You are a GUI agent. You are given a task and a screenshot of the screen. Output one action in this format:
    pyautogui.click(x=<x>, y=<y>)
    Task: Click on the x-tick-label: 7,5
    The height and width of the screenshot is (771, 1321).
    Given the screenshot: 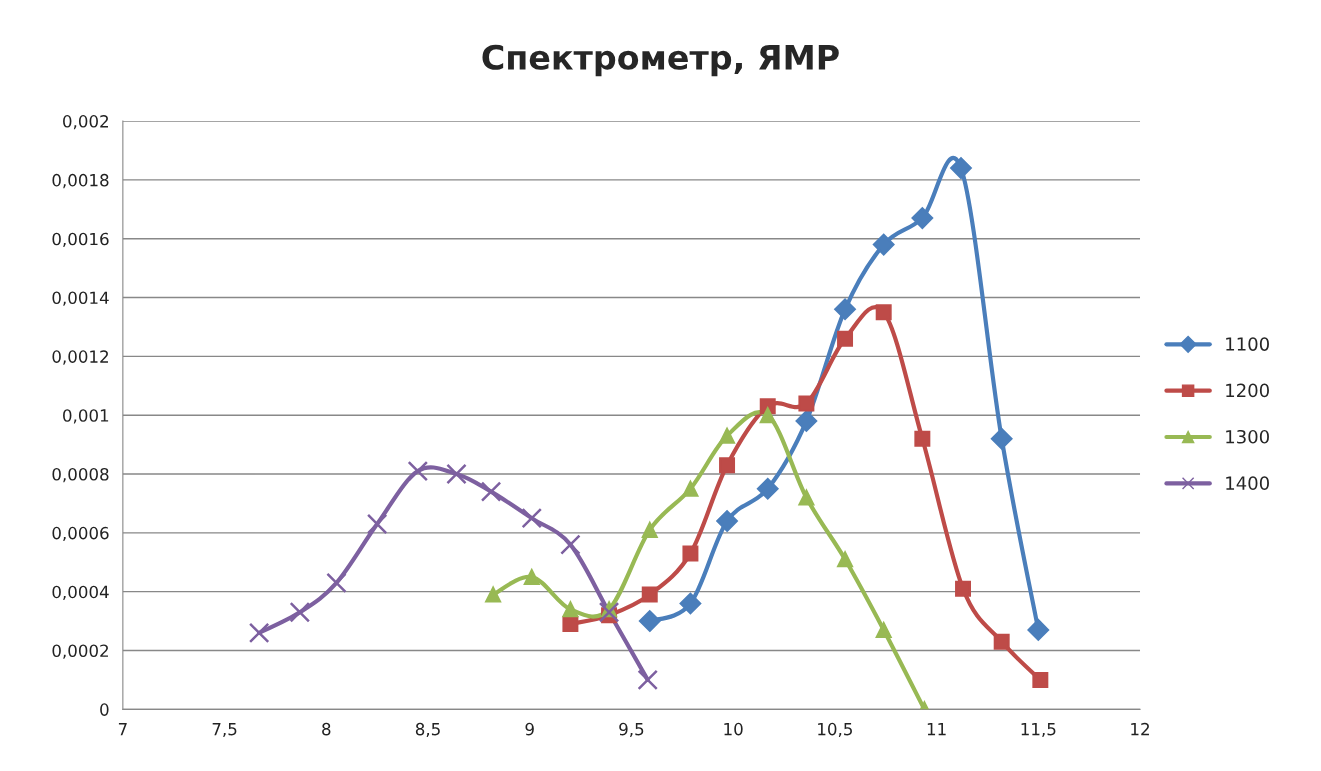 What is the action you would take?
    pyautogui.click(x=224, y=730)
    